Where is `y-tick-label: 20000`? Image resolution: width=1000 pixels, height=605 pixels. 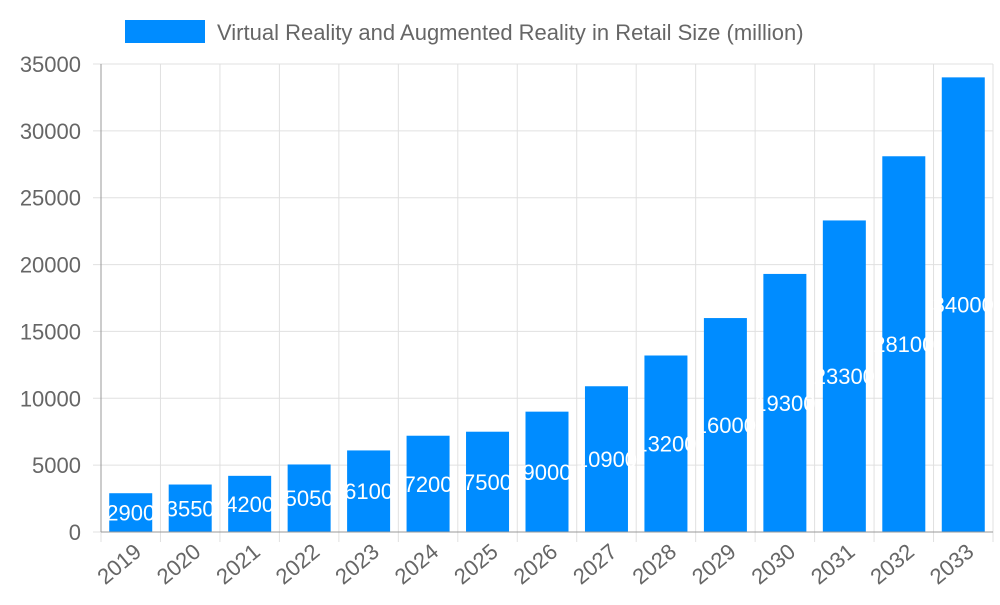
y-tick-label: 20000 is located at coordinates (50, 265).